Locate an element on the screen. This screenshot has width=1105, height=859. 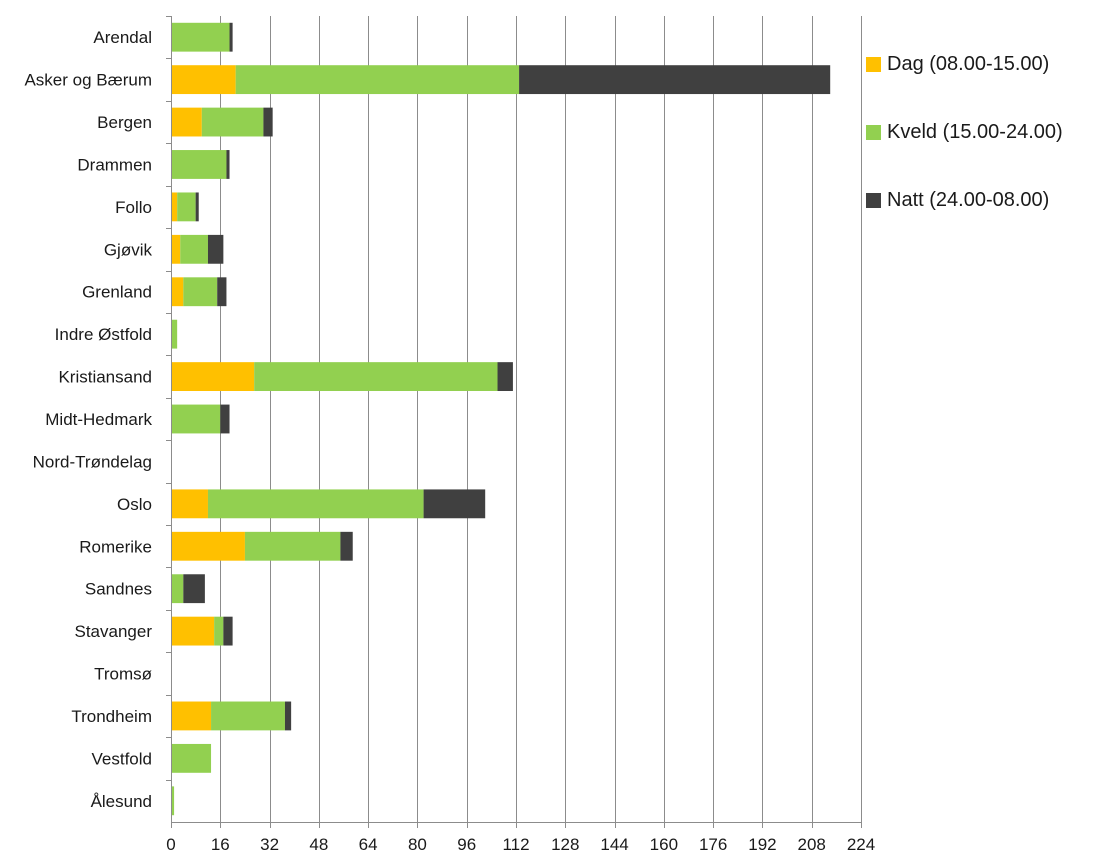
category-label: Tromsø is located at coordinates (123, 674).